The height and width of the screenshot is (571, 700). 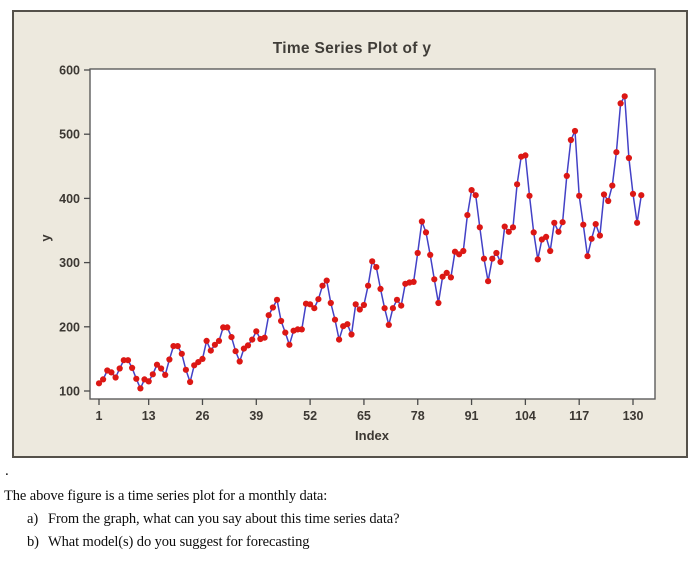 What do you see at coordinates (33, 542) in the screenshot?
I see `item-b-marker: b)` at bounding box center [33, 542].